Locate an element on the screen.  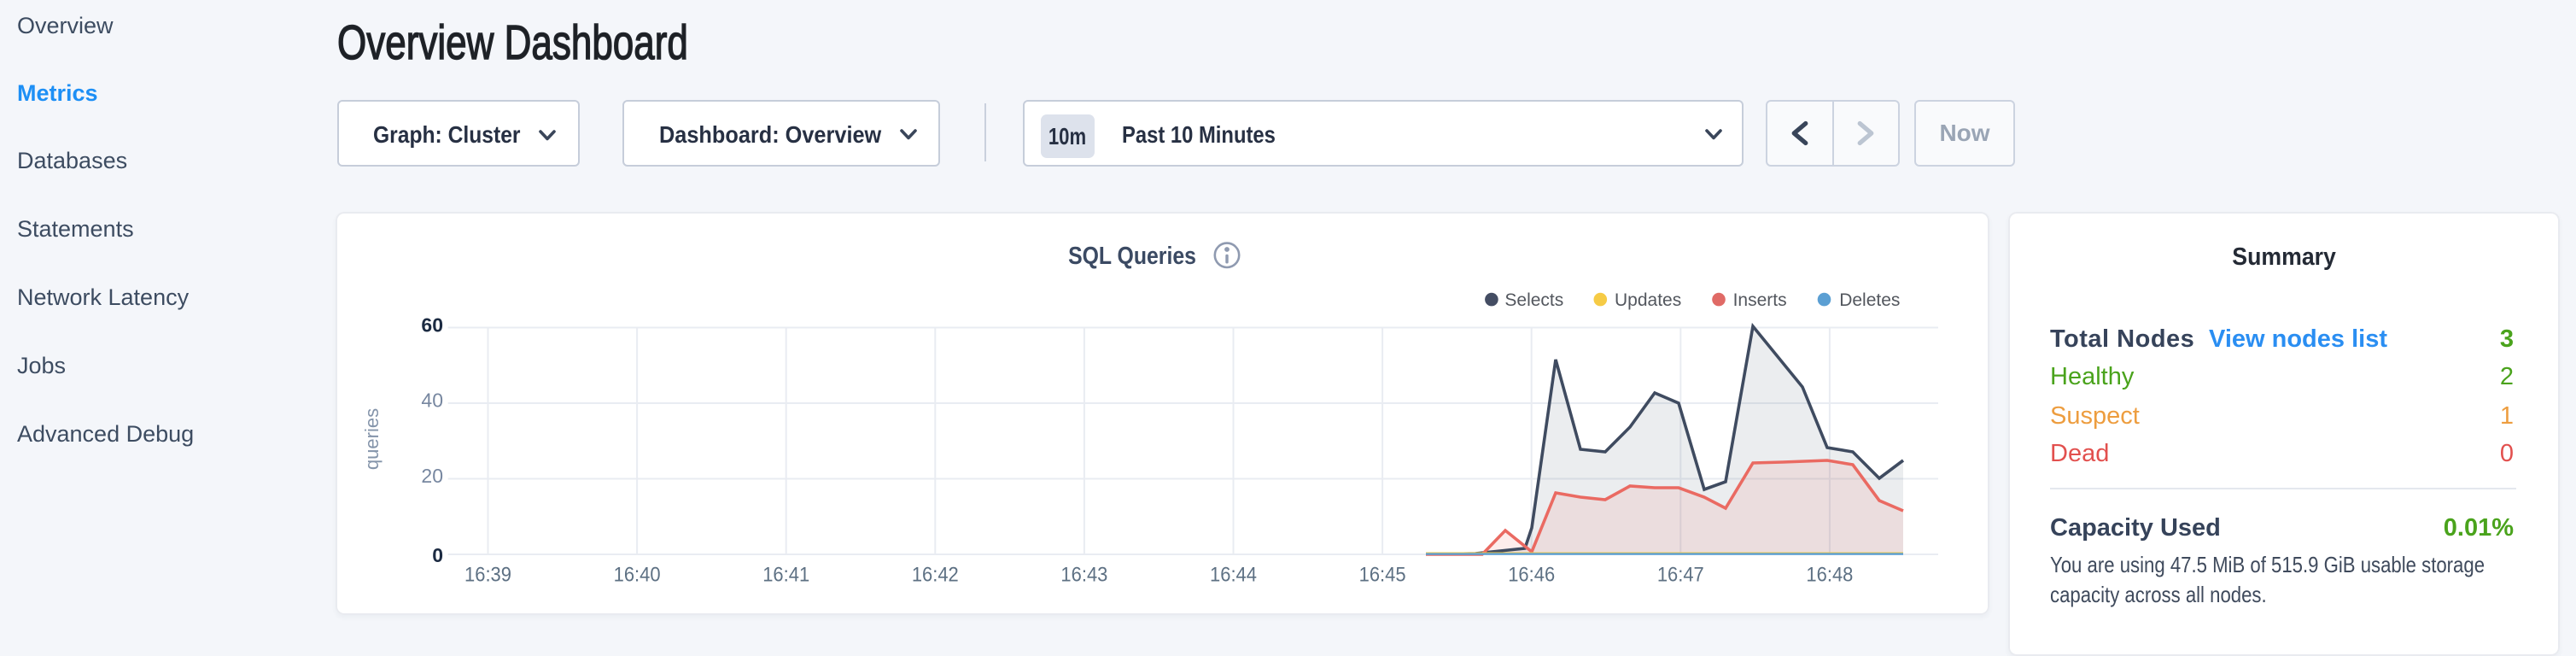
svg-text: 16:42 is located at coordinates (935, 574).